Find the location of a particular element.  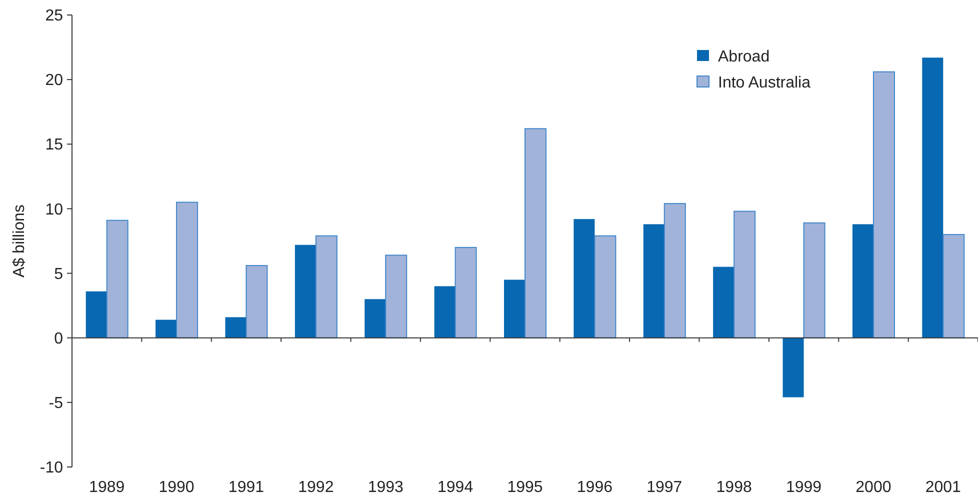

x-tick-label: 1996 is located at coordinates (594, 487).